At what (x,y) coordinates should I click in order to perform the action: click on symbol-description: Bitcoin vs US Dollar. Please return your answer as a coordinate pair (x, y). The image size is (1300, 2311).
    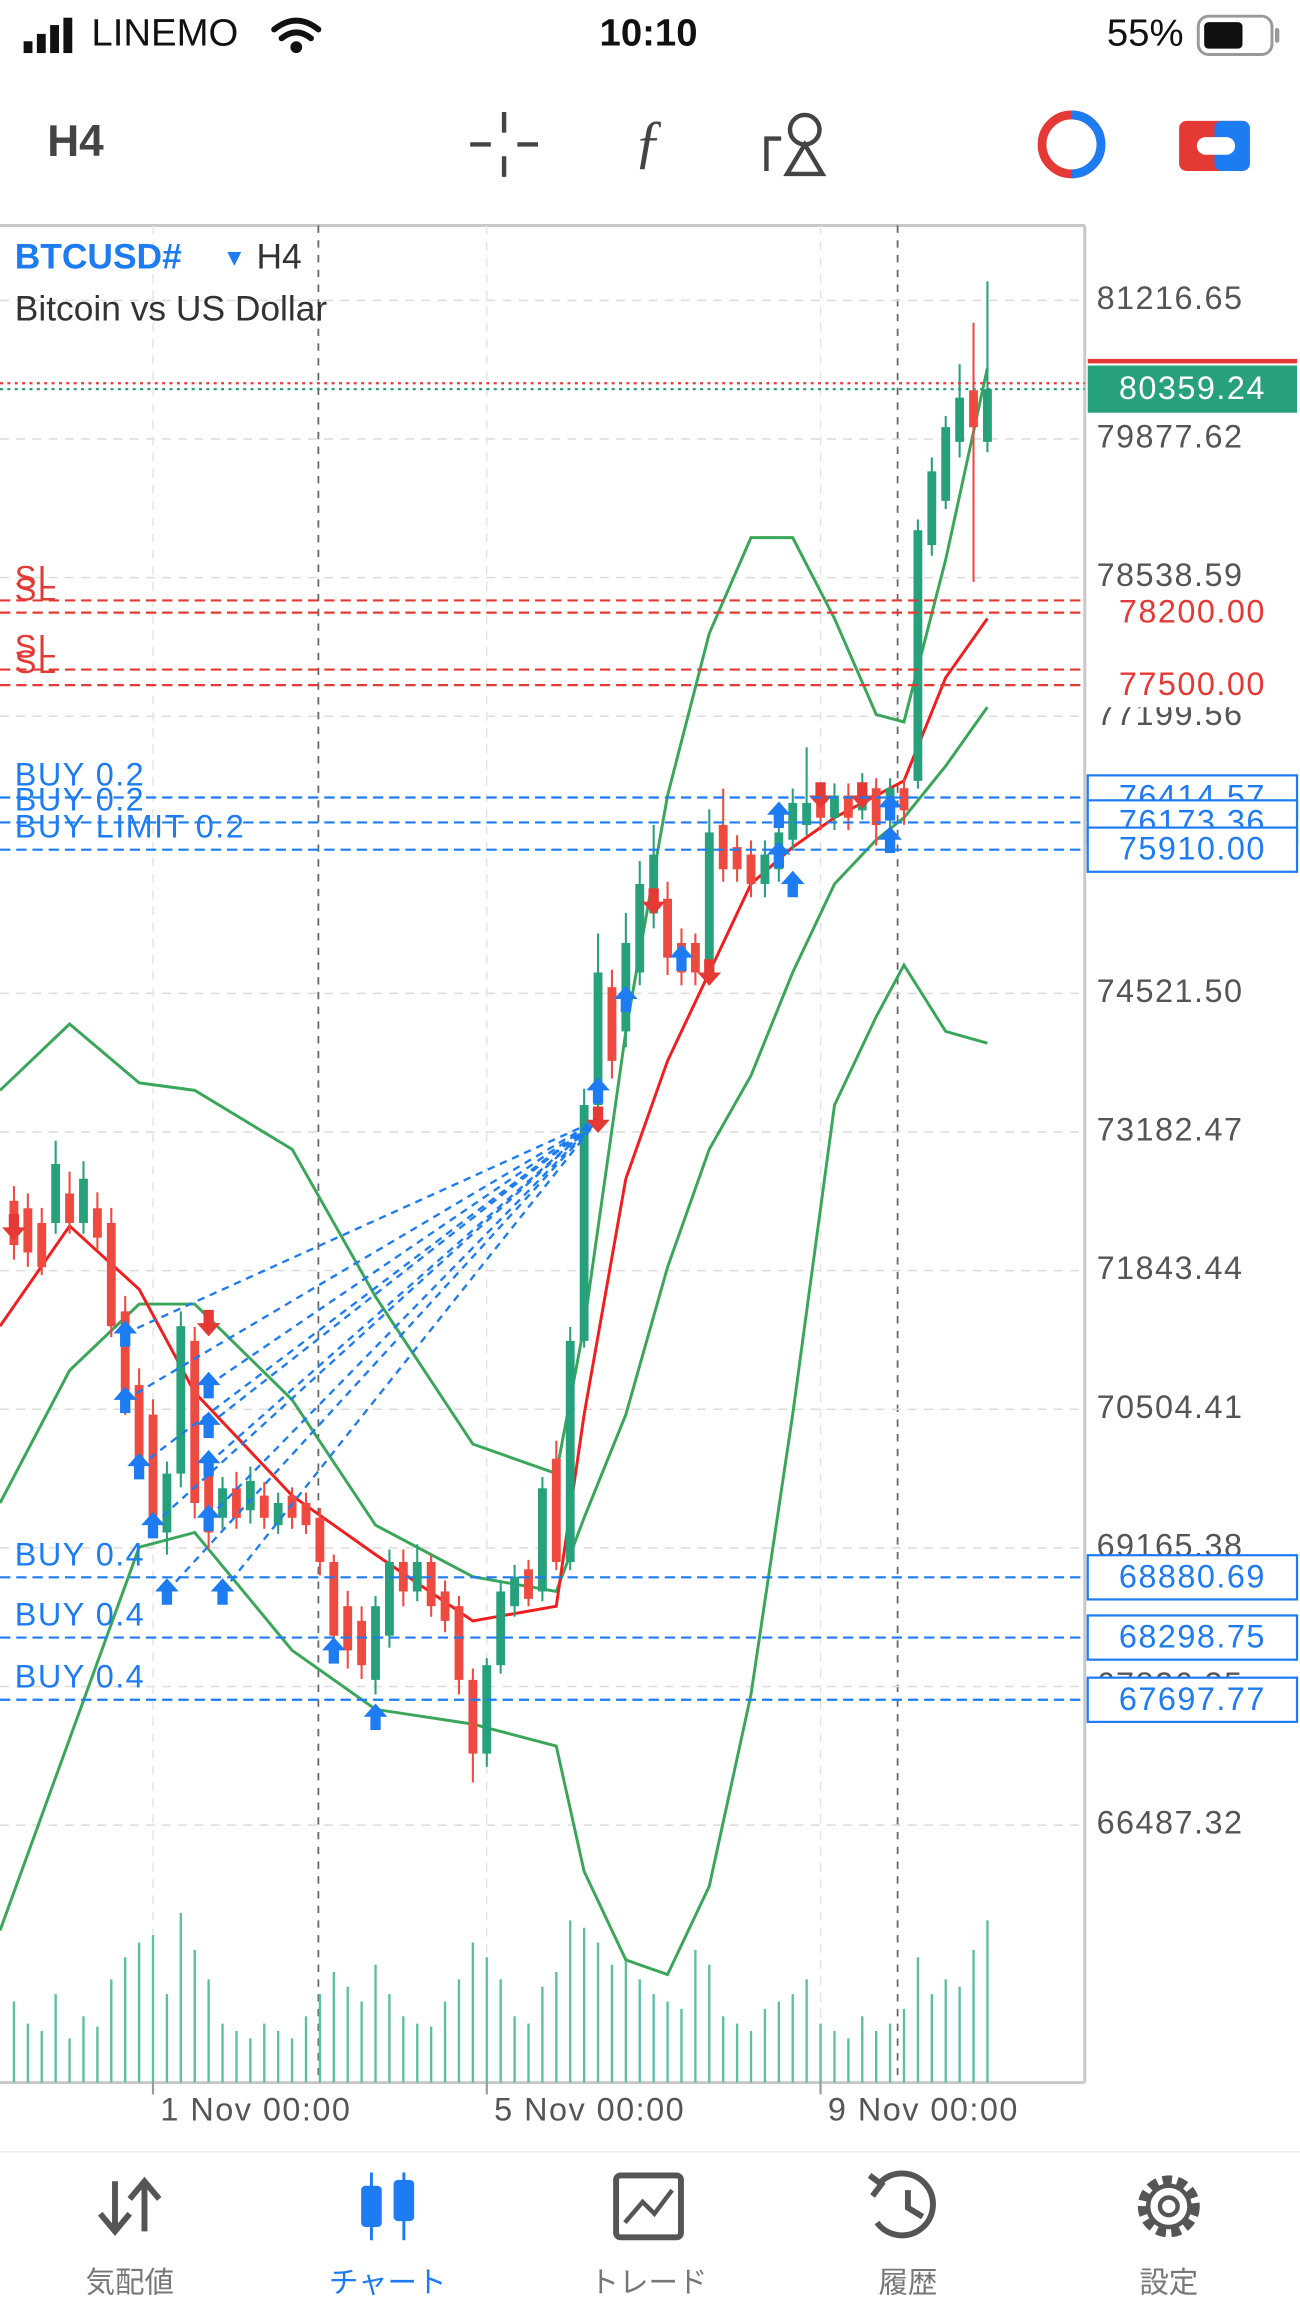
    Looking at the image, I should click on (171, 308).